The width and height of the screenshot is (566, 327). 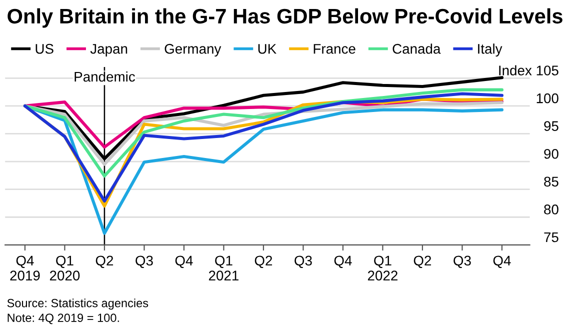 I want to click on legend-label: Germany, so click(x=193, y=50).